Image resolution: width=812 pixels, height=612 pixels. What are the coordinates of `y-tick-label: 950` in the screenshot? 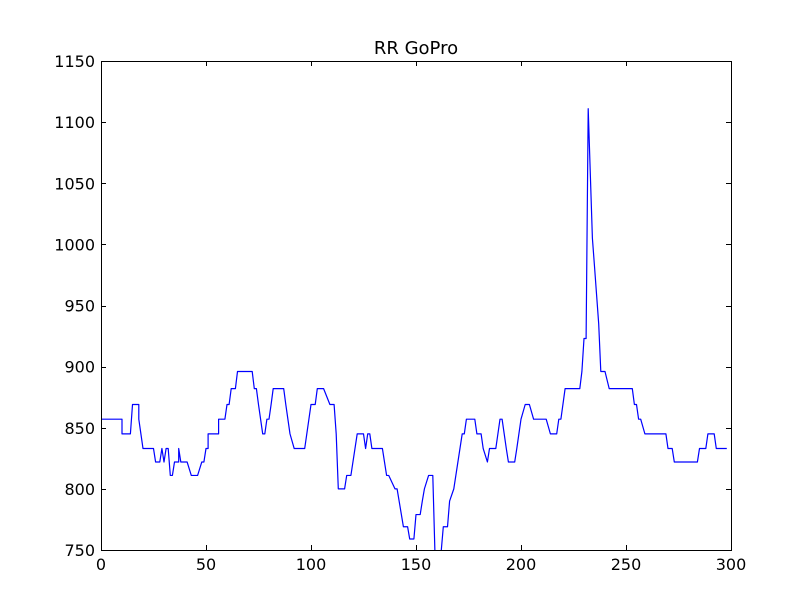 It's located at (79, 306).